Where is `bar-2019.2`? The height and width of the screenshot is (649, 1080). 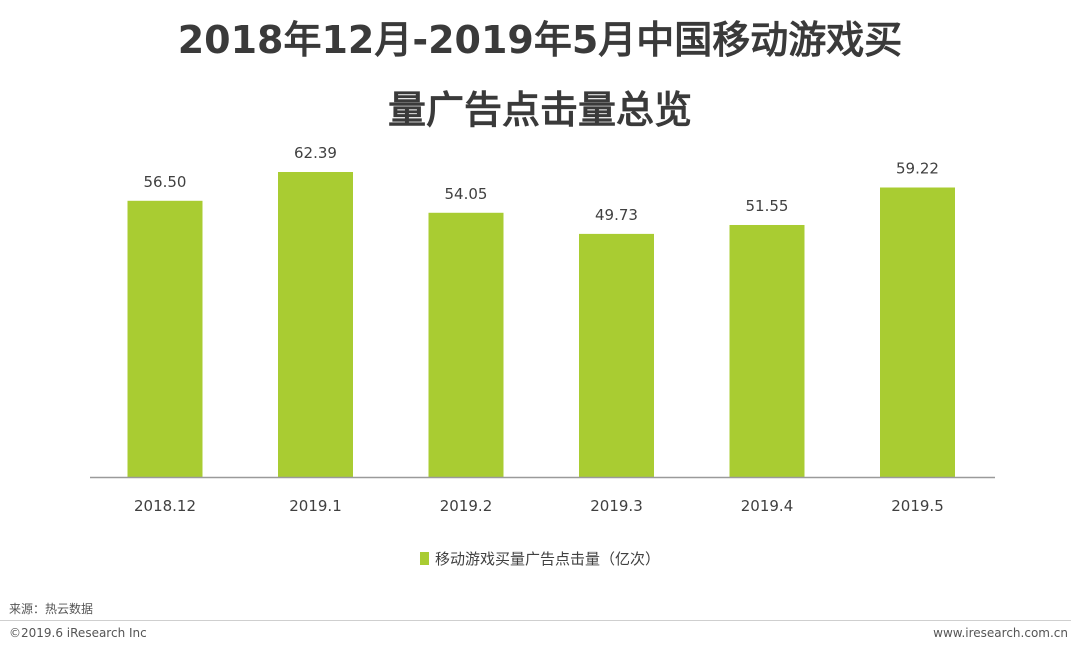 bar-2019.2 is located at coordinates (466, 344).